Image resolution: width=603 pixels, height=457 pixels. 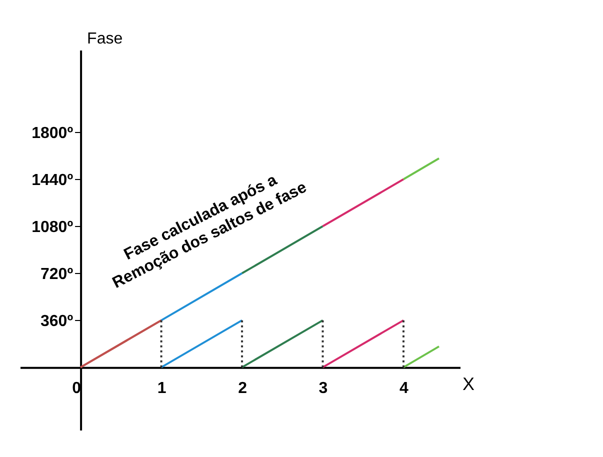 What do you see at coordinates (57, 321) in the screenshot?
I see `y-tick-label: 360º` at bounding box center [57, 321].